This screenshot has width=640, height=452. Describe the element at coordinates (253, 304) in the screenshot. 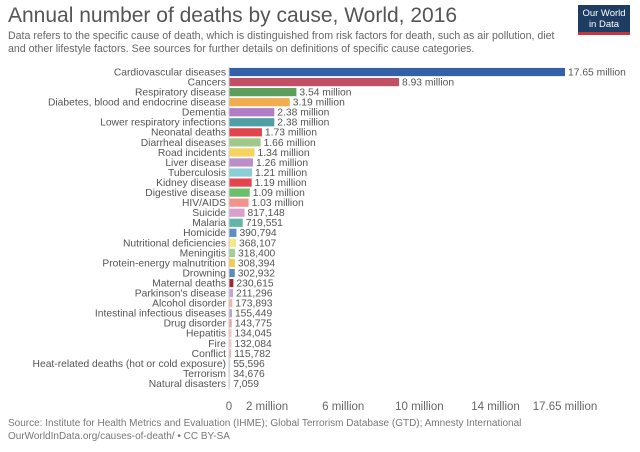

I see `value-label: 173,893` at that location.